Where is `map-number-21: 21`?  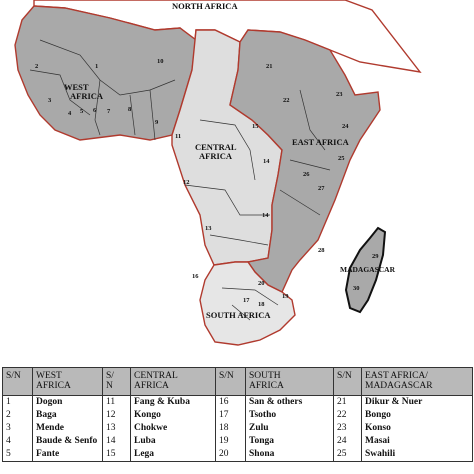
map-number-21: 21 is located at coordinates (269, 66).